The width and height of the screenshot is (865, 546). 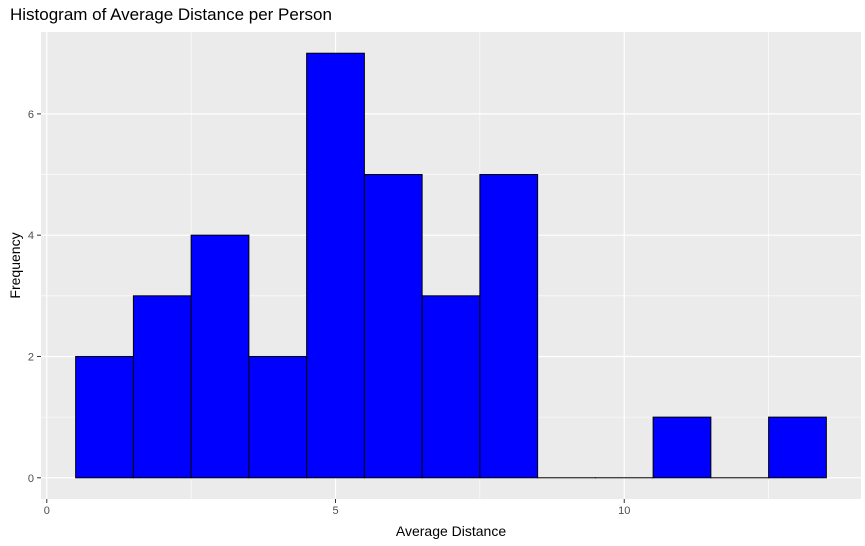 What do you see at coordinates (31, 479) in the screenshot?
I see `y-tick-label: 0` at bounding box center [31, 479].